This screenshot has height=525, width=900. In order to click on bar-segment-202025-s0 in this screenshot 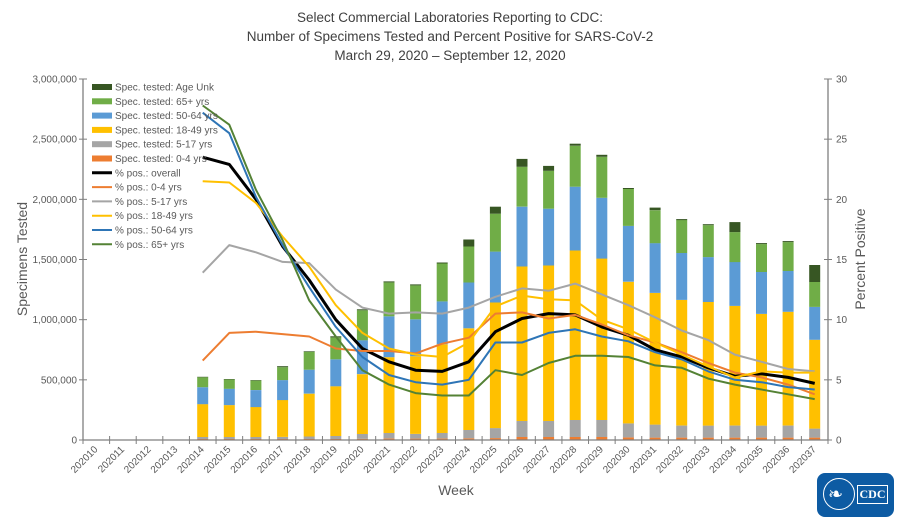, I will do `click(495, 439)`.